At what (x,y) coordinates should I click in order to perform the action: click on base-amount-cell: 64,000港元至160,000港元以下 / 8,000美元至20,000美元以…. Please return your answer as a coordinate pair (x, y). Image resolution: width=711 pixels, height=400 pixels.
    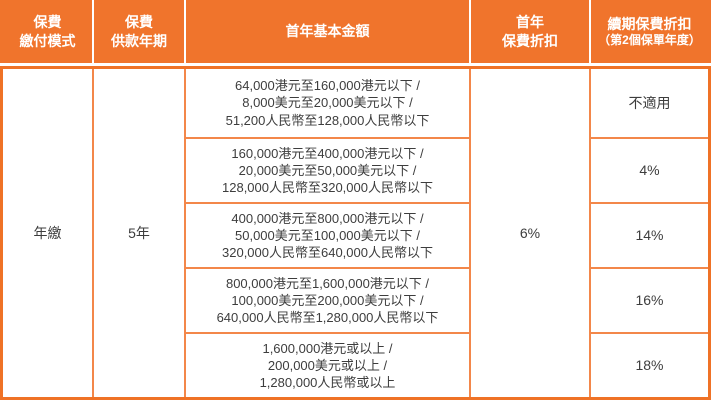
    Looking at the image, I should click on (327, 103).